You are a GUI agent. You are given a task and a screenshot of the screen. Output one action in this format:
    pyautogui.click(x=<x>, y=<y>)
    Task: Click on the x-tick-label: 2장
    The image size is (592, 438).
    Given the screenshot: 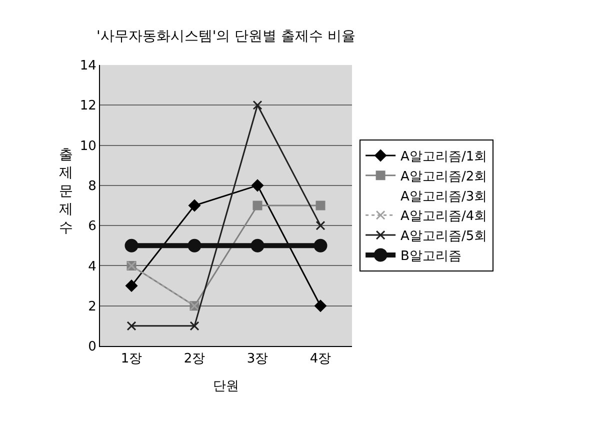 What is the action you would take?
    pyautogui.click(x=195, y=359)
    